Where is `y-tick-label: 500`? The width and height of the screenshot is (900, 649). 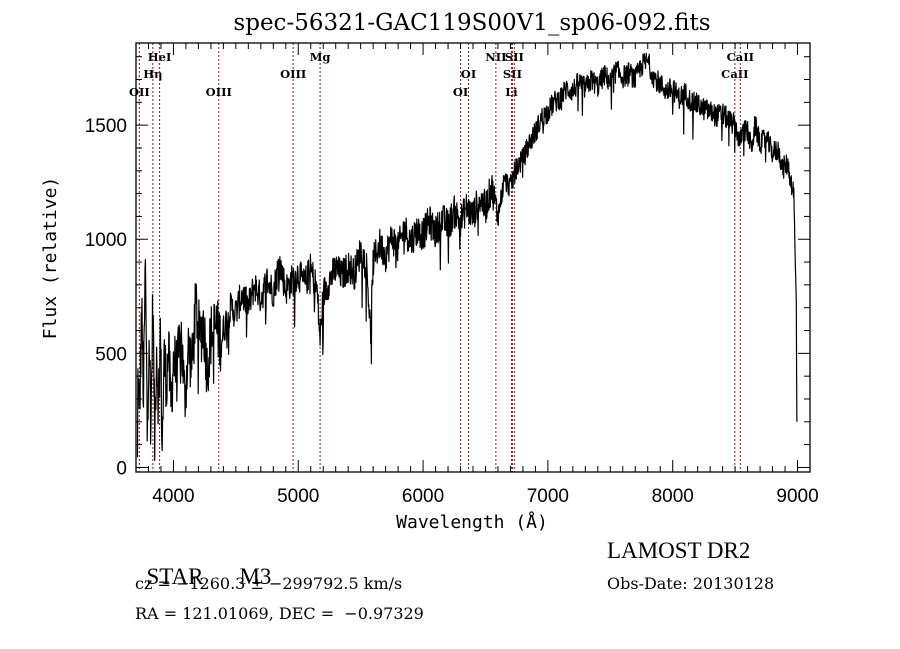
y-tick-label: 500 is located at coordinates (111, 354).